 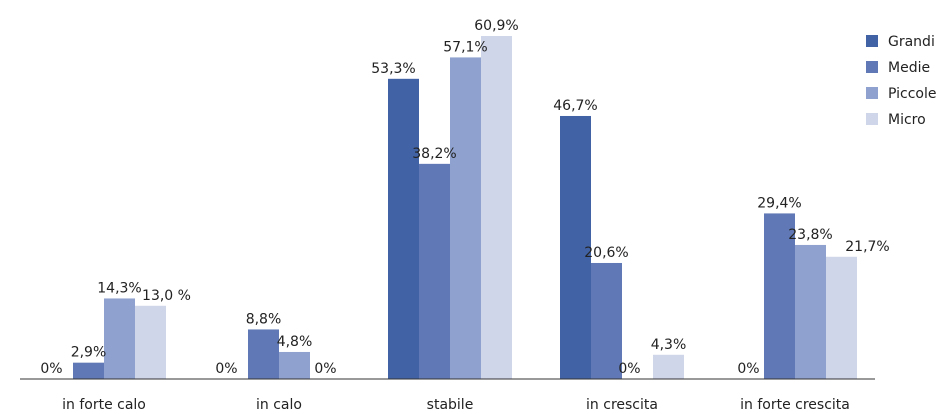 I want to click on category-label-in-calo: in calo, so click(x=279, y=405).